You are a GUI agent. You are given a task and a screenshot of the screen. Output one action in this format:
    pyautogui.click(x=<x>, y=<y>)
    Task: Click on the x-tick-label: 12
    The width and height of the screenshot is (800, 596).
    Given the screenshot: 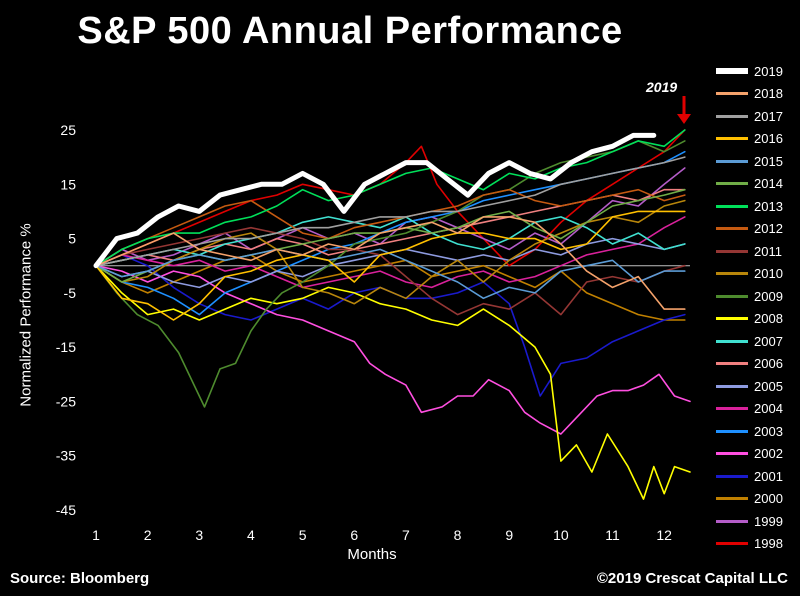 What is the action you would take?
    pyautogui.click(x=664, y=535)
    